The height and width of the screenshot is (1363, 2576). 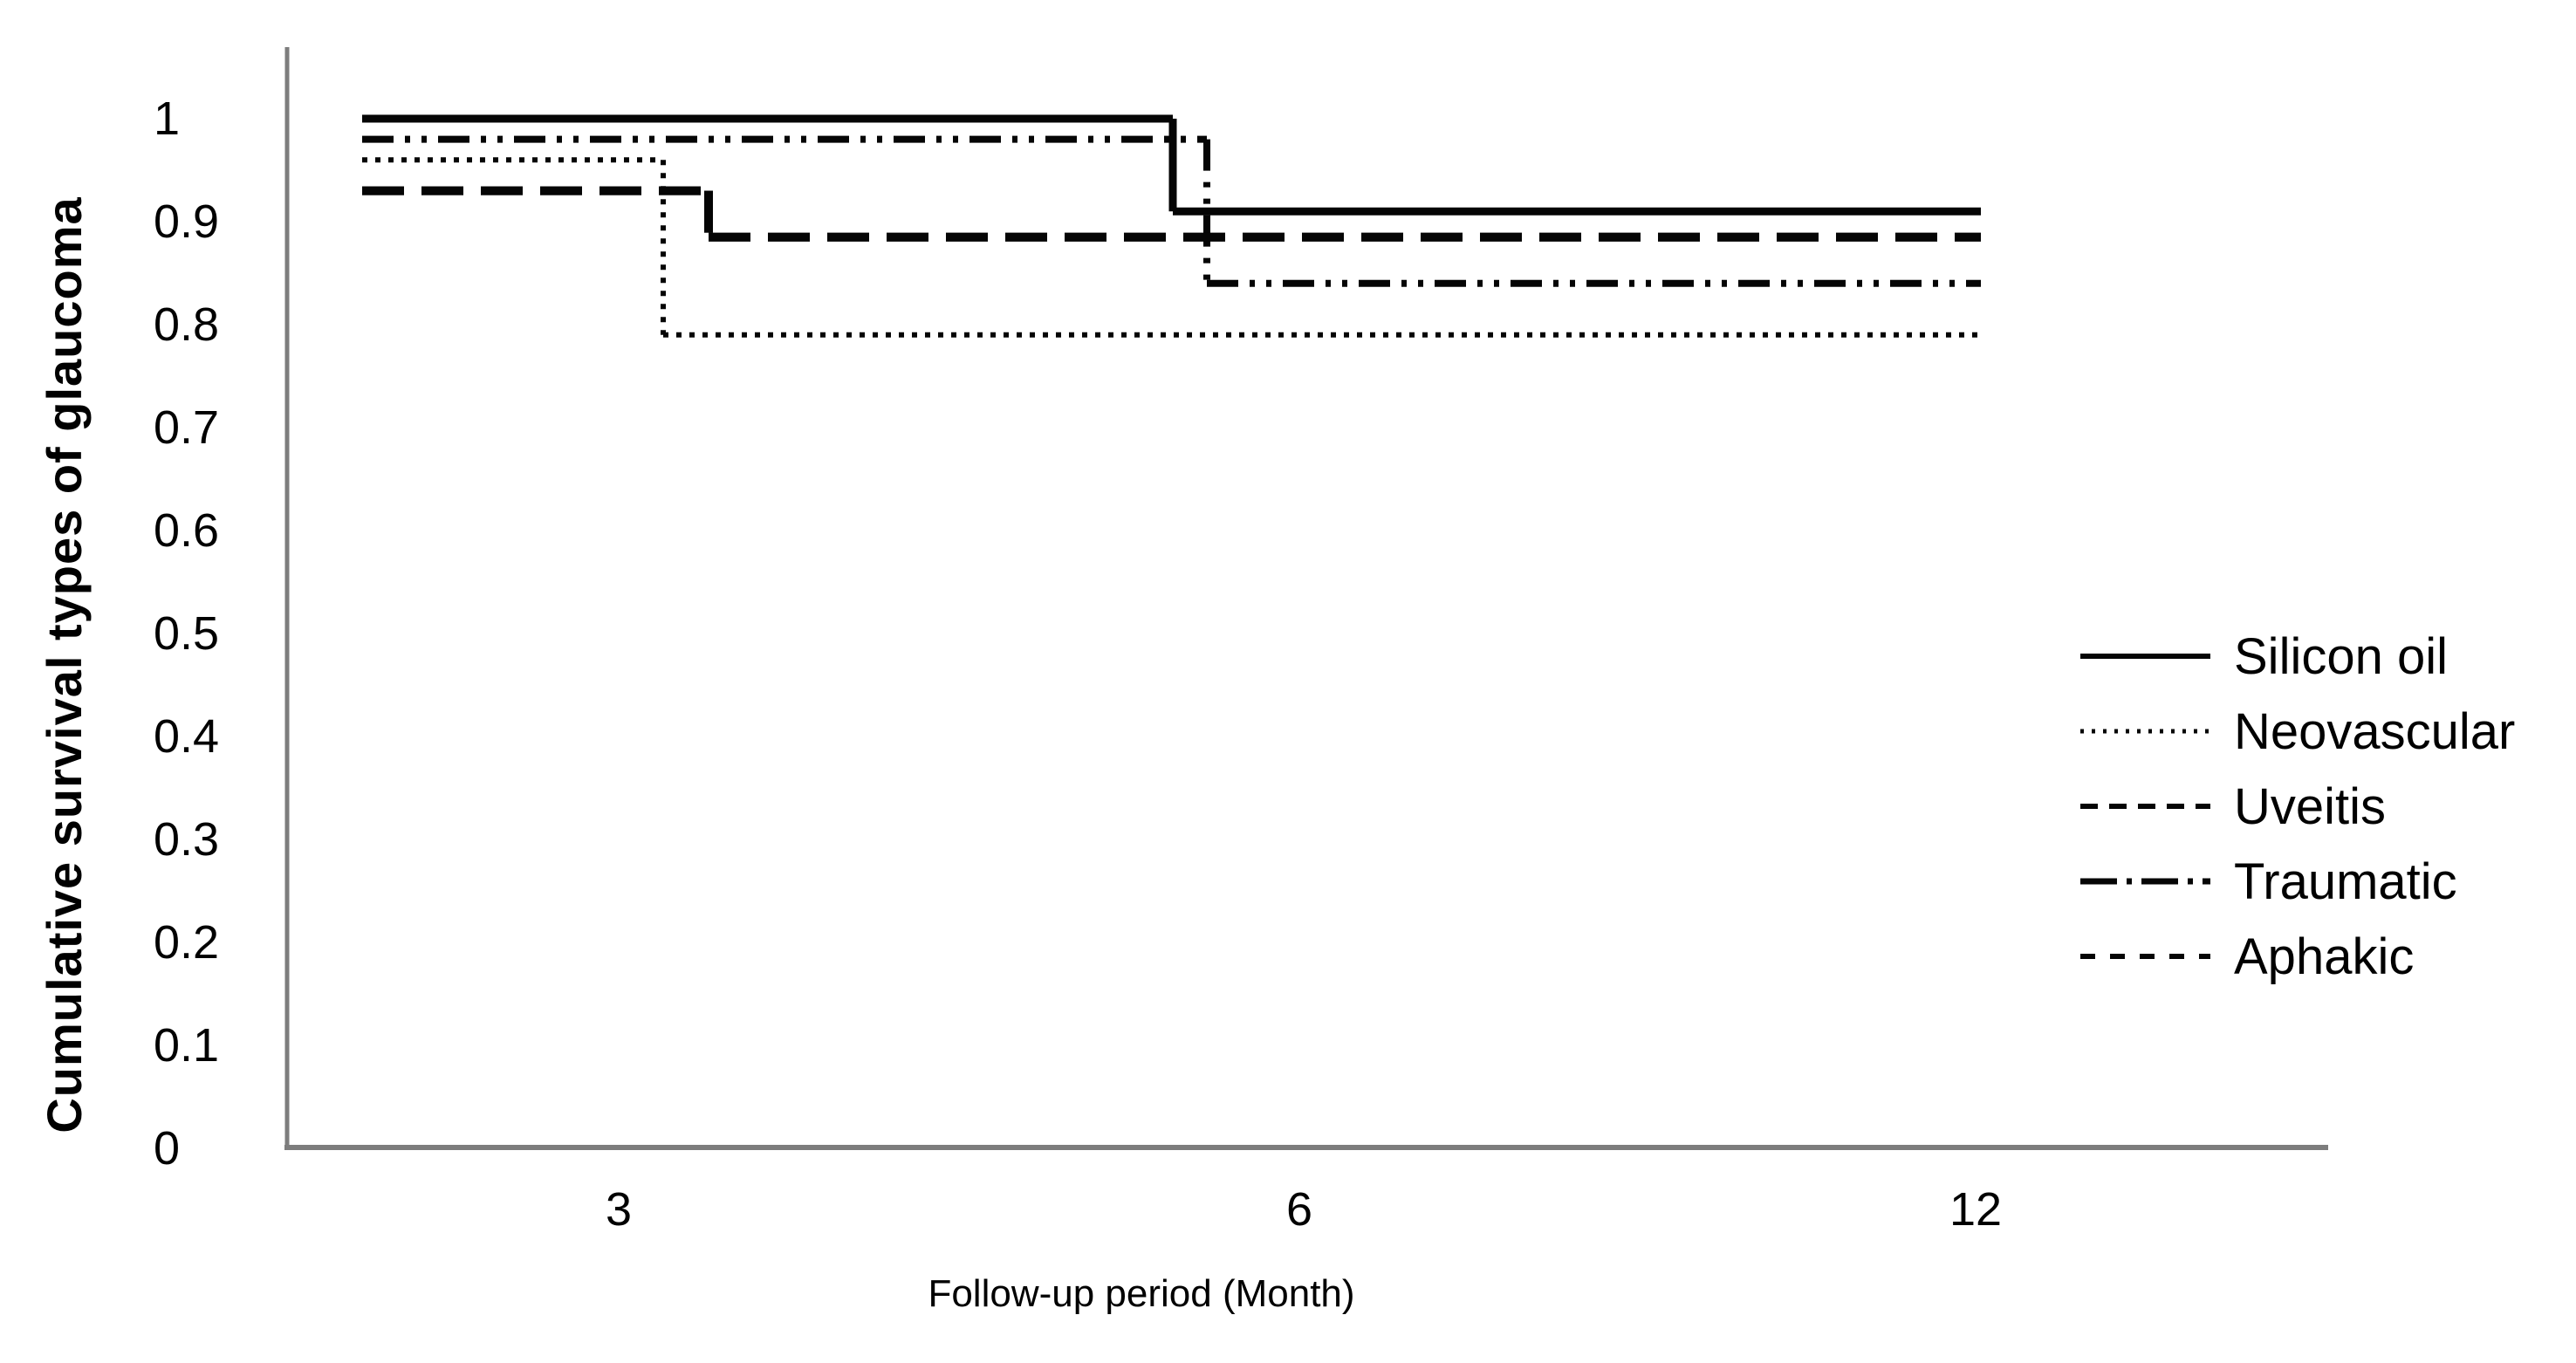 What do you see at coordinates (1171, 165) in the screenshot?
I see `series-line-silicon-oil` at bounding box center [1171, 165].